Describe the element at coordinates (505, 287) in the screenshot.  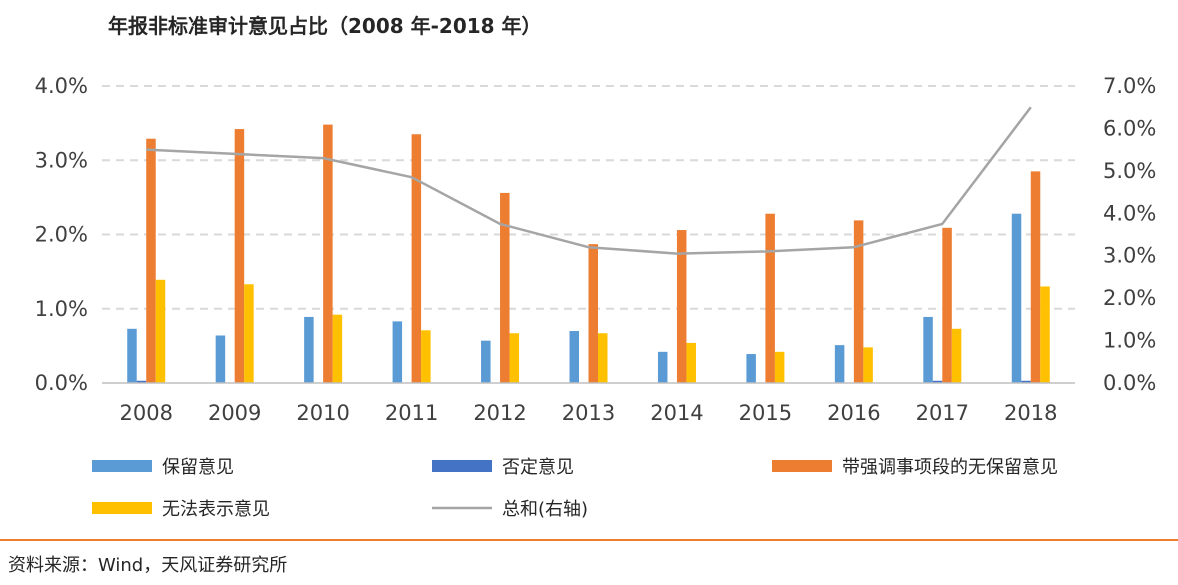
I see `bar-3-2012` at that location.